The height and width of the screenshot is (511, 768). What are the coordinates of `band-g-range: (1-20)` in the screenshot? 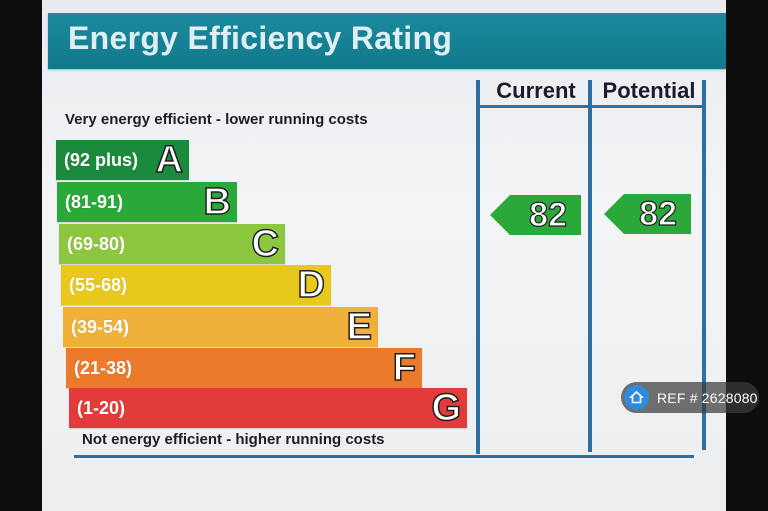 It's located at (101, 407).